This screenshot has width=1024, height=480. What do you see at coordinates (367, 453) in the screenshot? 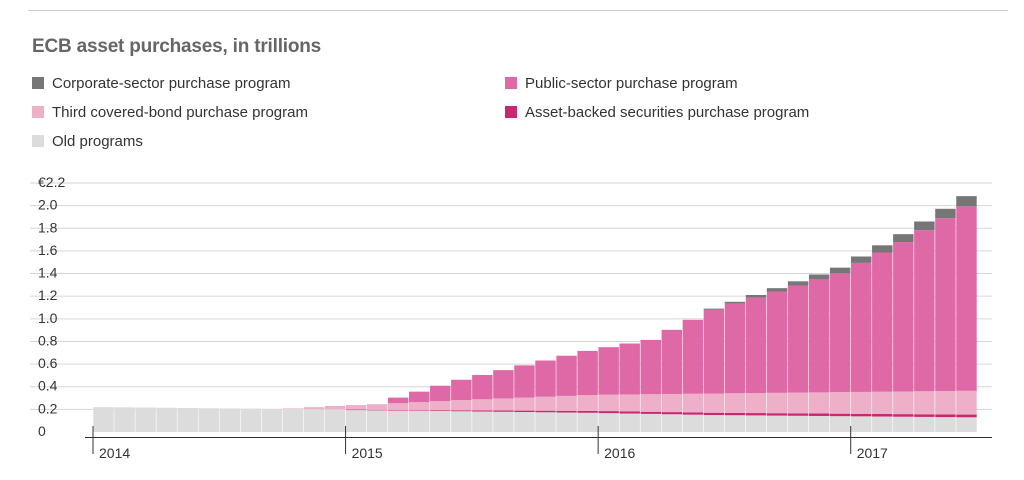
I see `x-tick-label-2015: 2015` at bounding box center [367, 453].